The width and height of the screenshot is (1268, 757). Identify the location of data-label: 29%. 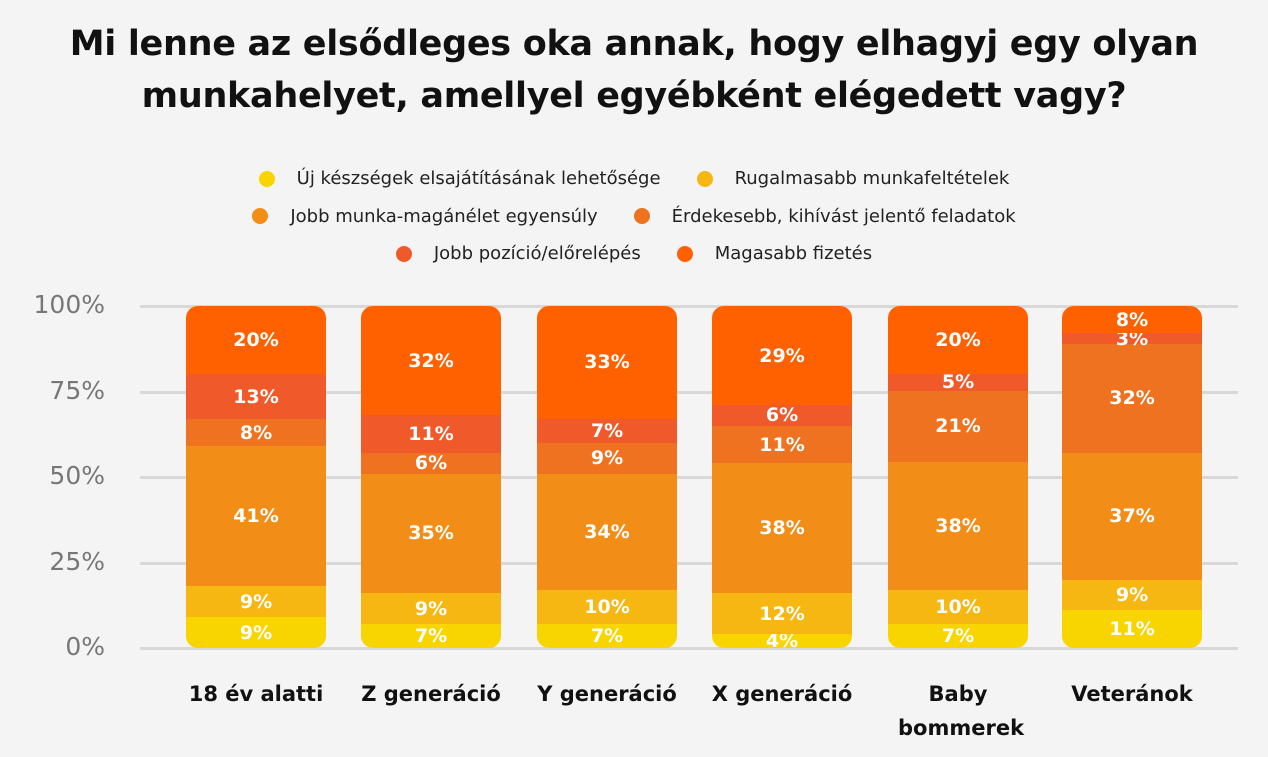
(782, 355).